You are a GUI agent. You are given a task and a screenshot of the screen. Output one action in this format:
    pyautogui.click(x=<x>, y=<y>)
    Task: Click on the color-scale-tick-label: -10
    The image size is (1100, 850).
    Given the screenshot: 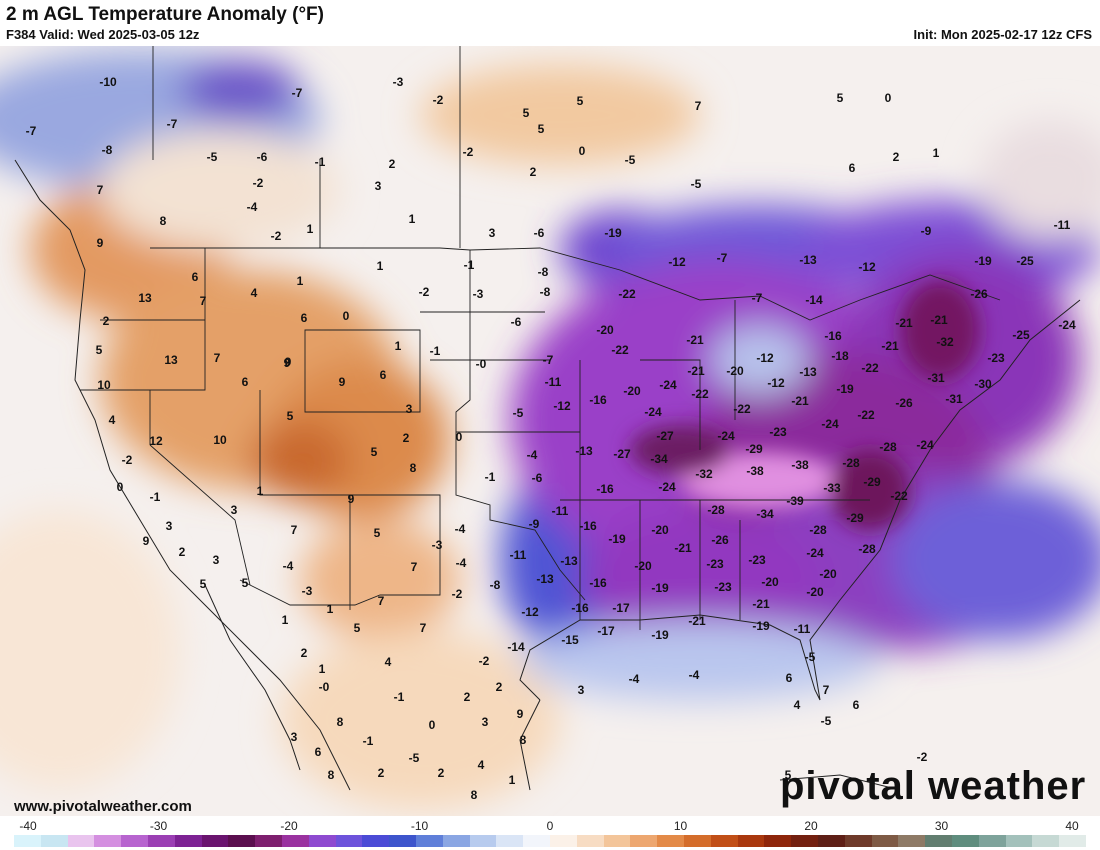 What is the action you would take?
    pyautogui.click(x=419, y=826)
    